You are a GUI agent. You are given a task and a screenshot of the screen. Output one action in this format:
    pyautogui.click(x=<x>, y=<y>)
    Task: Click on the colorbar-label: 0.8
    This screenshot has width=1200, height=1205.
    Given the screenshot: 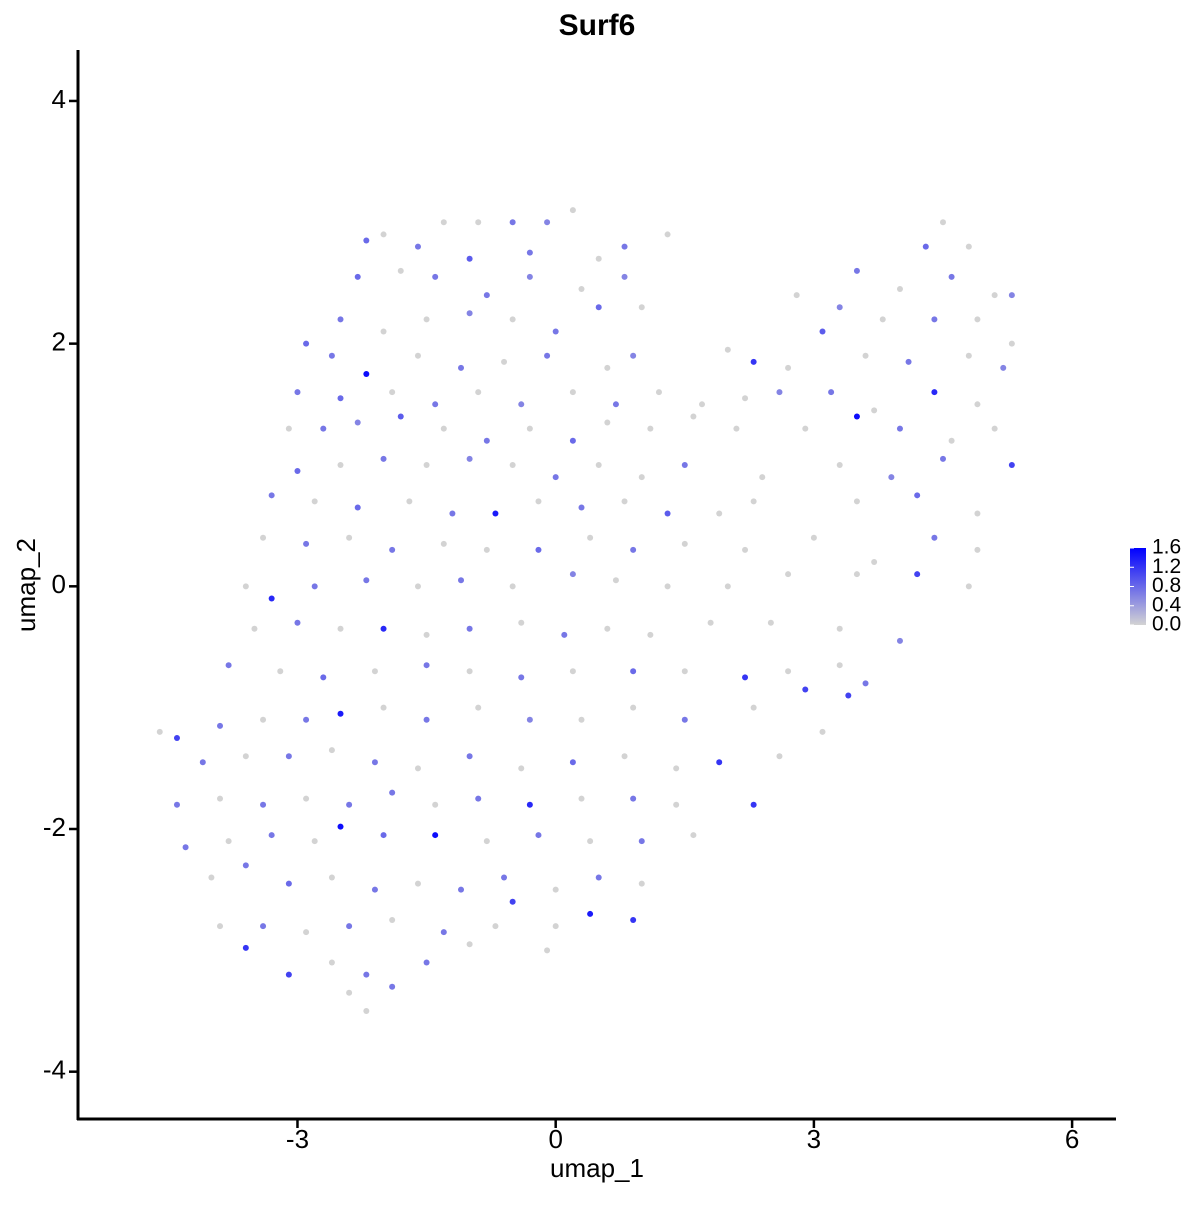 What is the action you would take?
    pyautogui.click(x=1166, y=585)
    